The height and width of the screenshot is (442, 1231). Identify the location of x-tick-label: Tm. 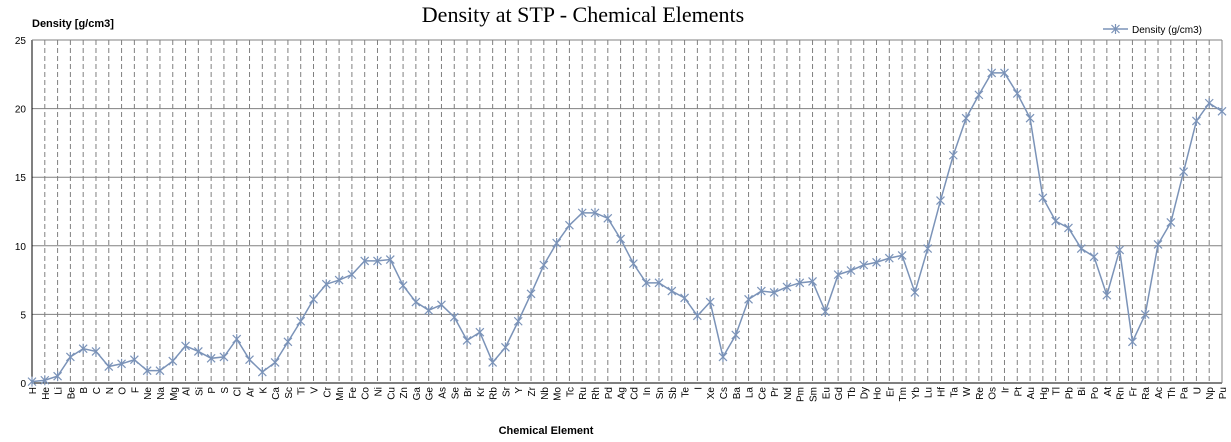
(903, 394).